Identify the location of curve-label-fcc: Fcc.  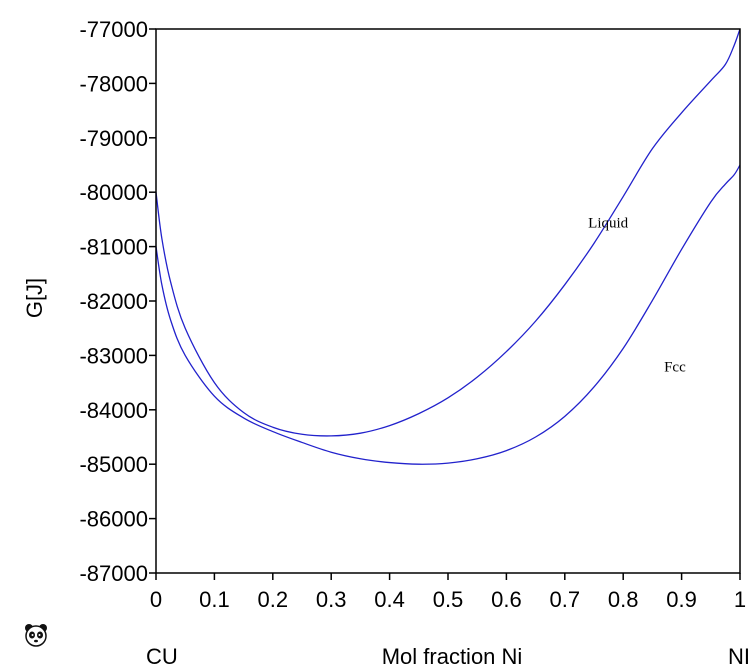
(675, 368).